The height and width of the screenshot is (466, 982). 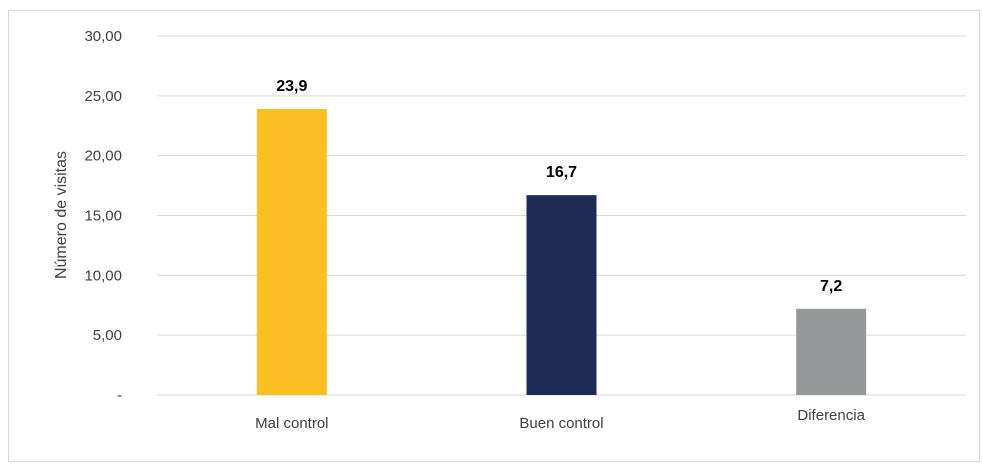 I want to click on y-tick-label: 15,00, so click(x=103, y=216).